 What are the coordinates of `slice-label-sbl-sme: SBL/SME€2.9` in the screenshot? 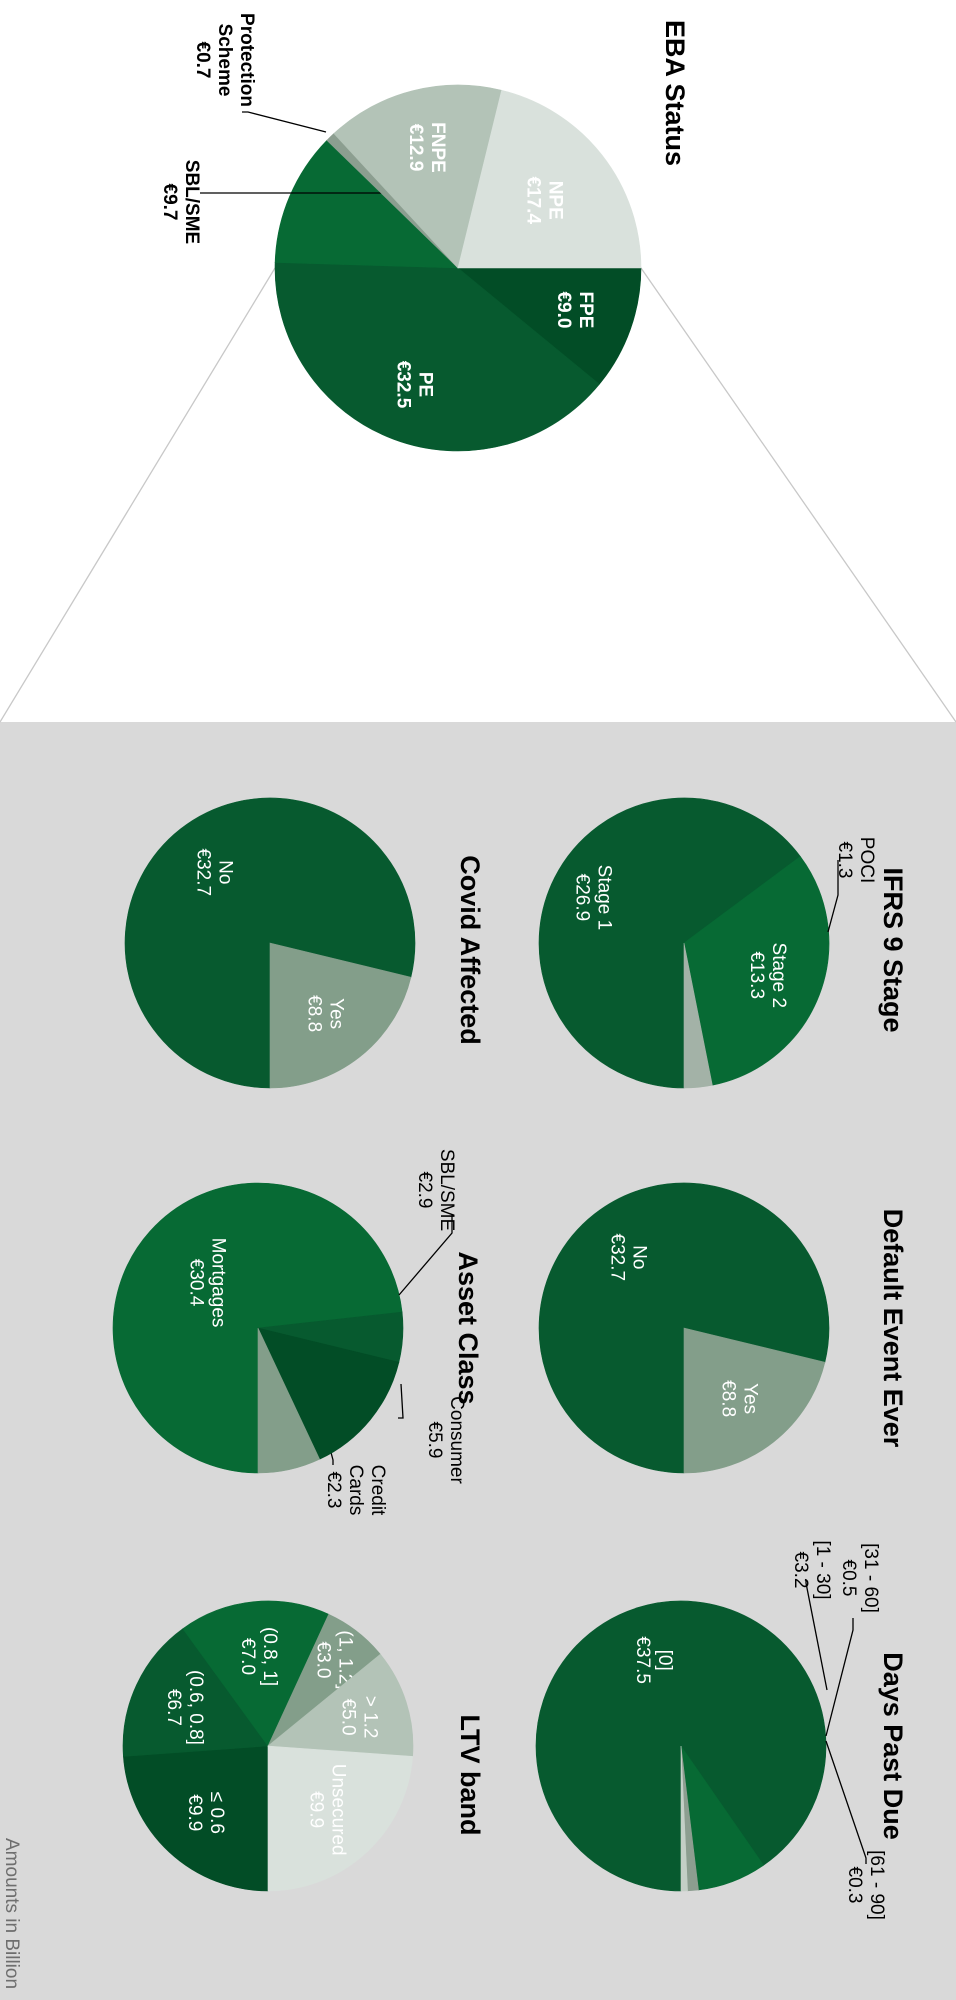 It's located at (435, 1190).